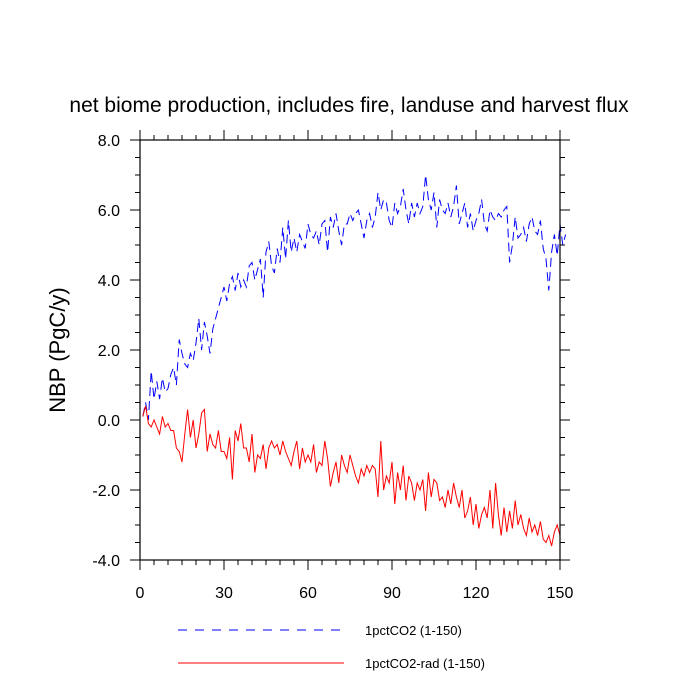 The width and height of the screenshot is (700, 700). What do you see at coordinates (109, 421) in the screenshot?
I see `y-tick-label: 0.0` at bounding box center [109, 421].